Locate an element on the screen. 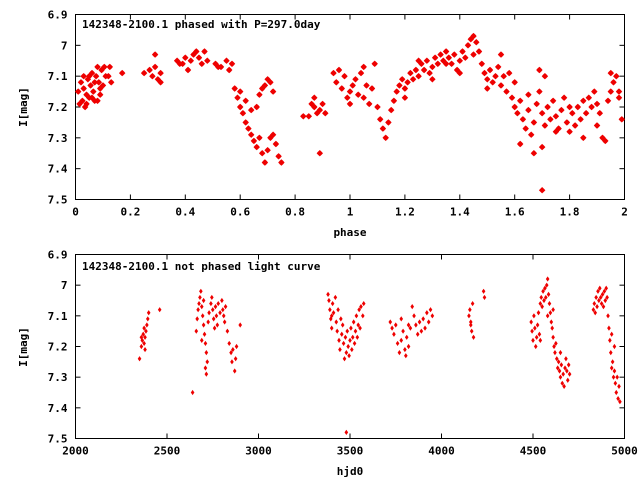 Image resolution: width=640 pixels, height=480 pixels. x-tick-label: 1.6 is located at coordinates (515, 212).